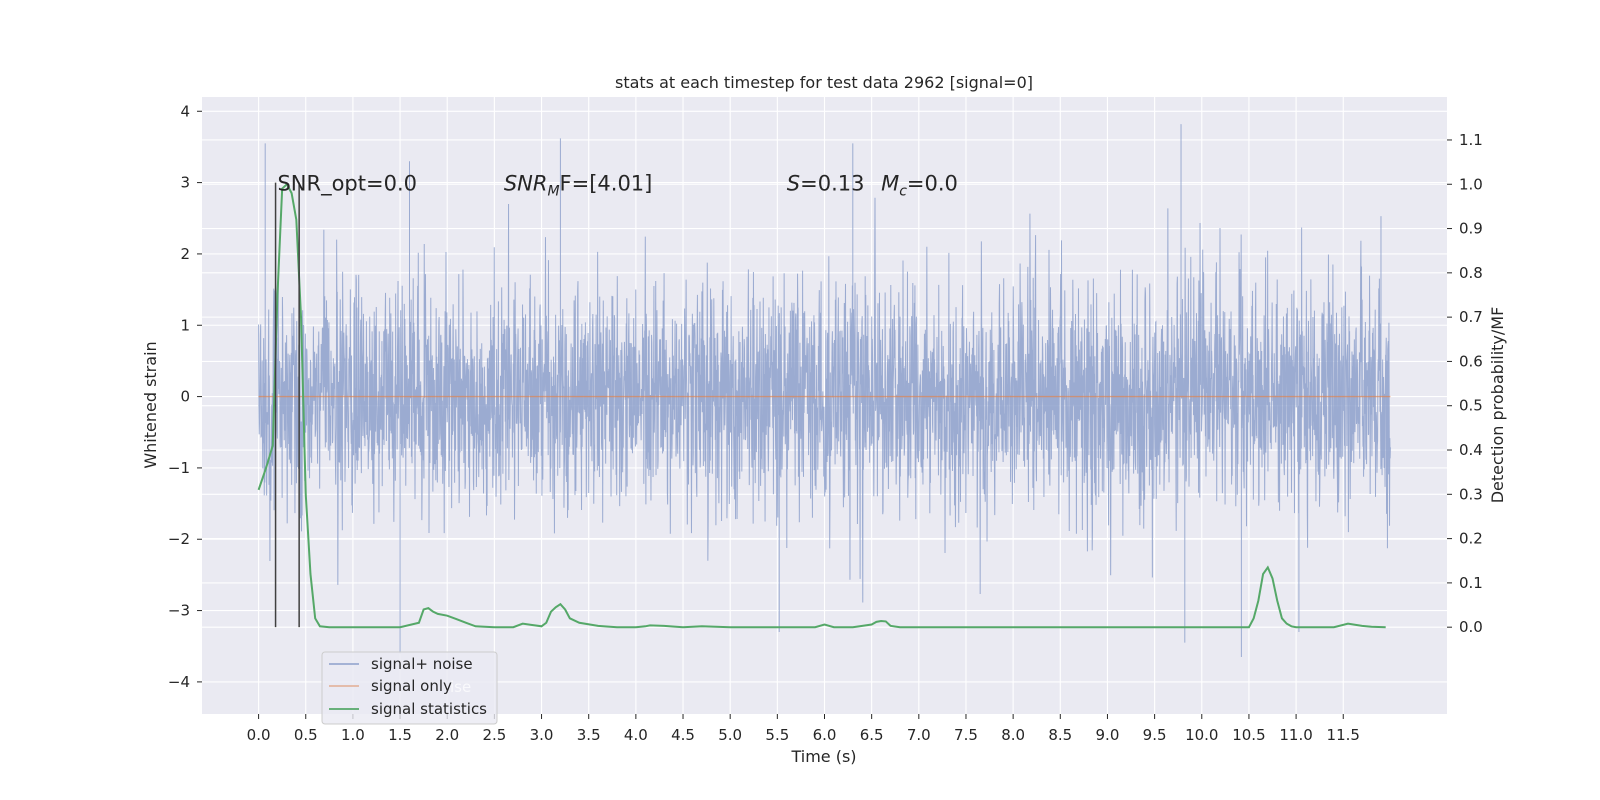  What do you see at coordinates (185, 111) in the screenshot?
I see `y-tick-label: 4` at bounding box center [185, 111].